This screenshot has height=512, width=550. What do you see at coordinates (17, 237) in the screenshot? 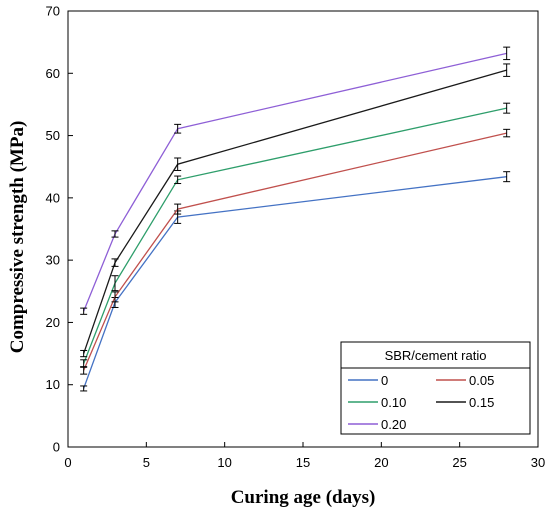
I see `y-axis-title: Compressive strength (MPa)` at bounding box center [17, 237].